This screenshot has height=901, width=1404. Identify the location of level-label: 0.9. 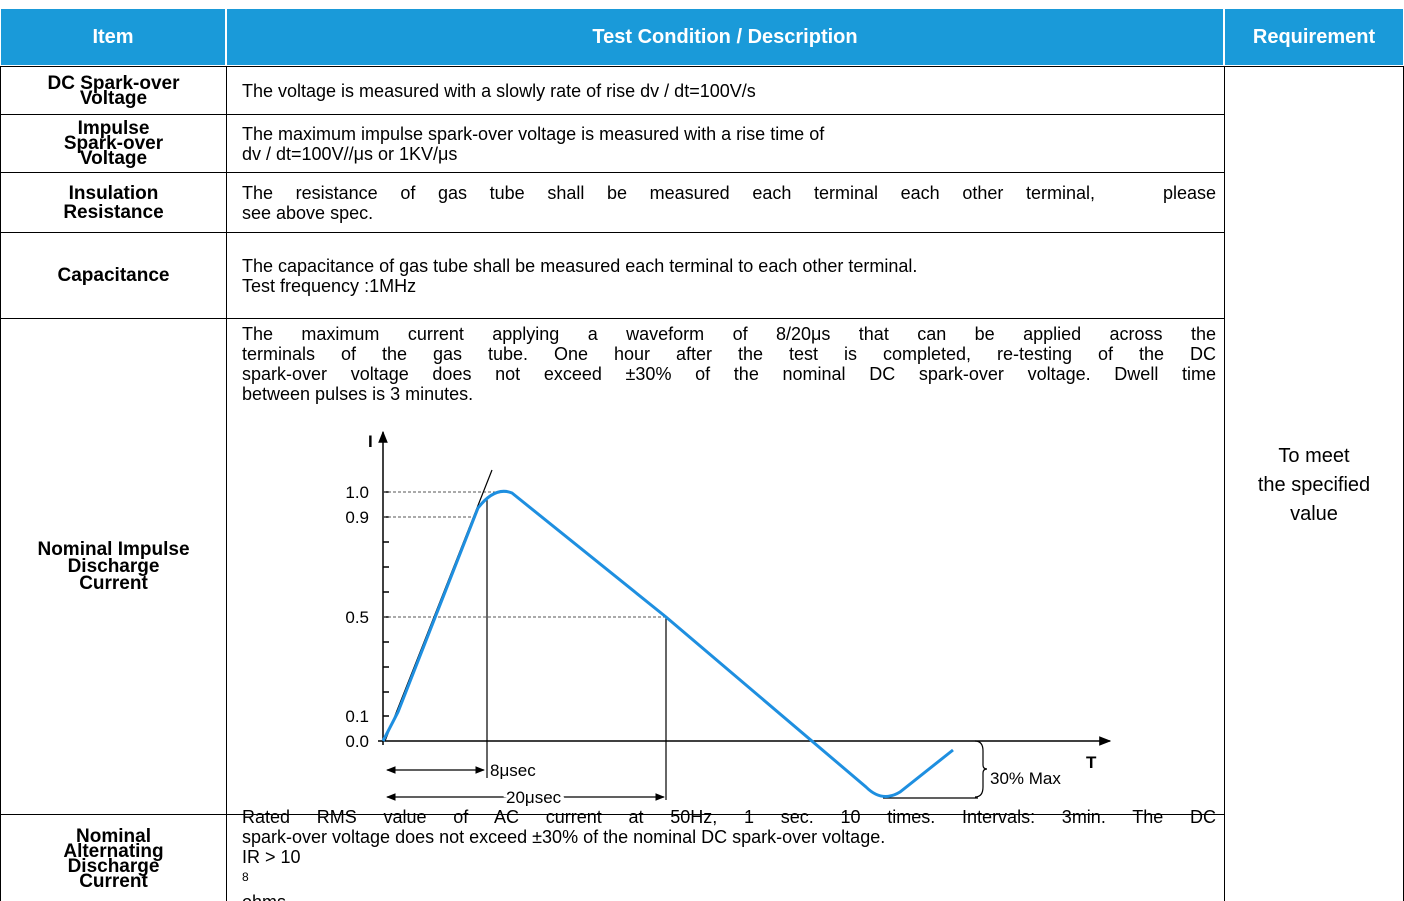
(357, 517).